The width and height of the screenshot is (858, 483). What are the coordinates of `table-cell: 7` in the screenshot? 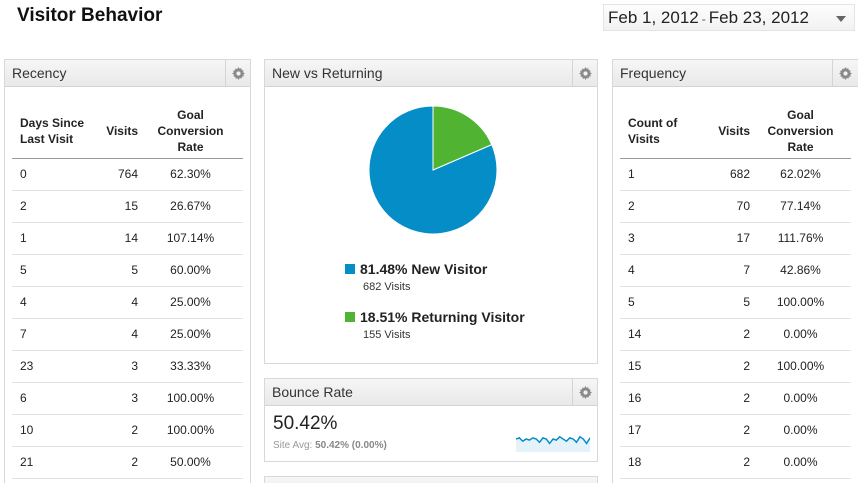 It's located at (56, 334).